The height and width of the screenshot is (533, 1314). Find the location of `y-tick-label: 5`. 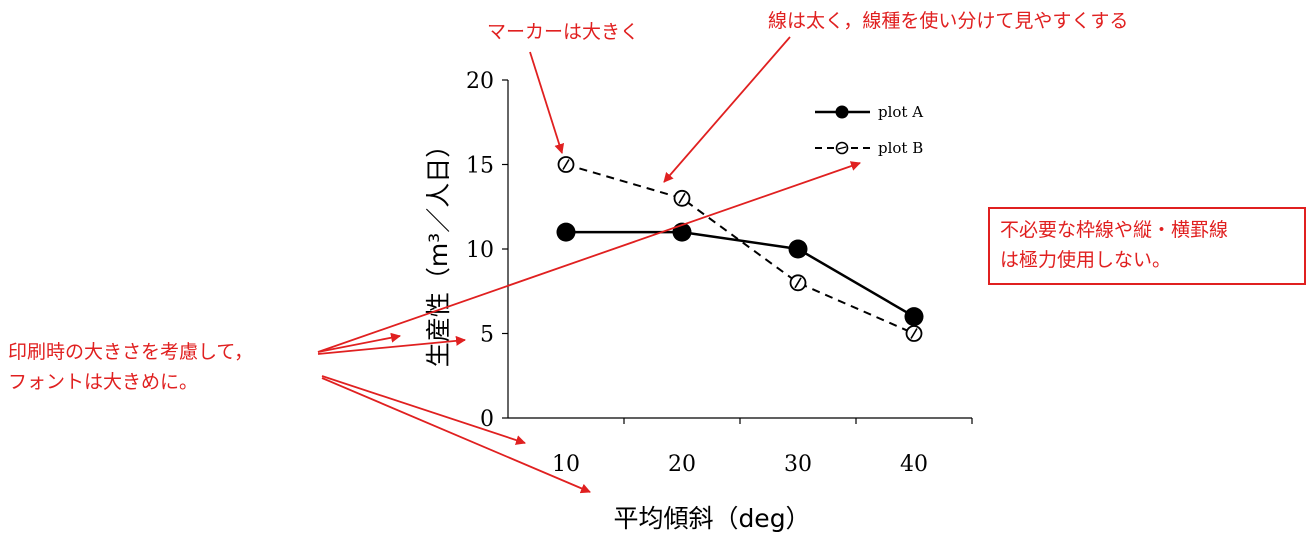

y-tick-label: 5 is located at coordinates (487, 335).